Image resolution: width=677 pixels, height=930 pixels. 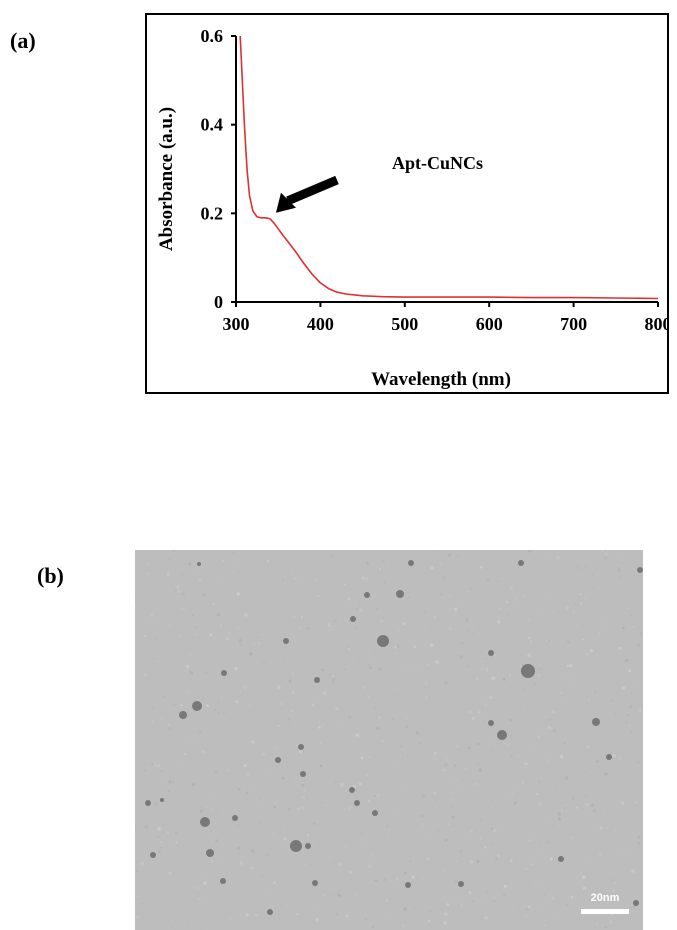 I want to click on x-axis-label: Wavelength (nm), so click(x=441, y=379).